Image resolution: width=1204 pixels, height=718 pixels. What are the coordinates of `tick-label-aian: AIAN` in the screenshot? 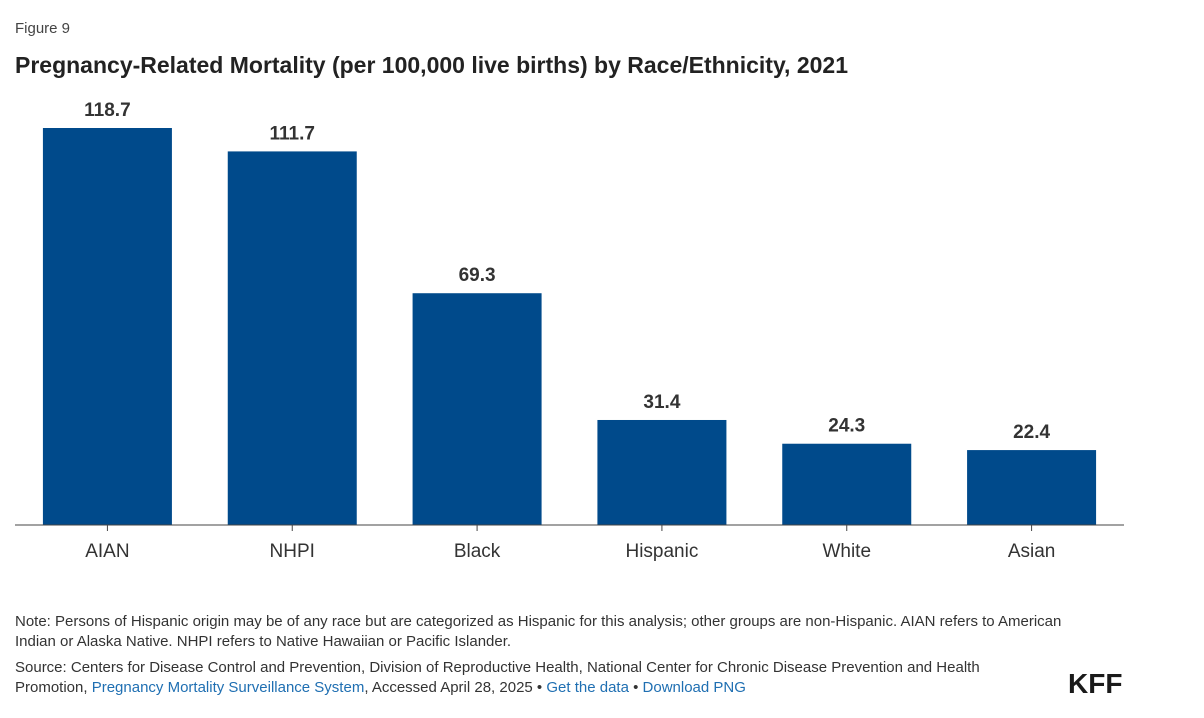 It's located at (107, 551).